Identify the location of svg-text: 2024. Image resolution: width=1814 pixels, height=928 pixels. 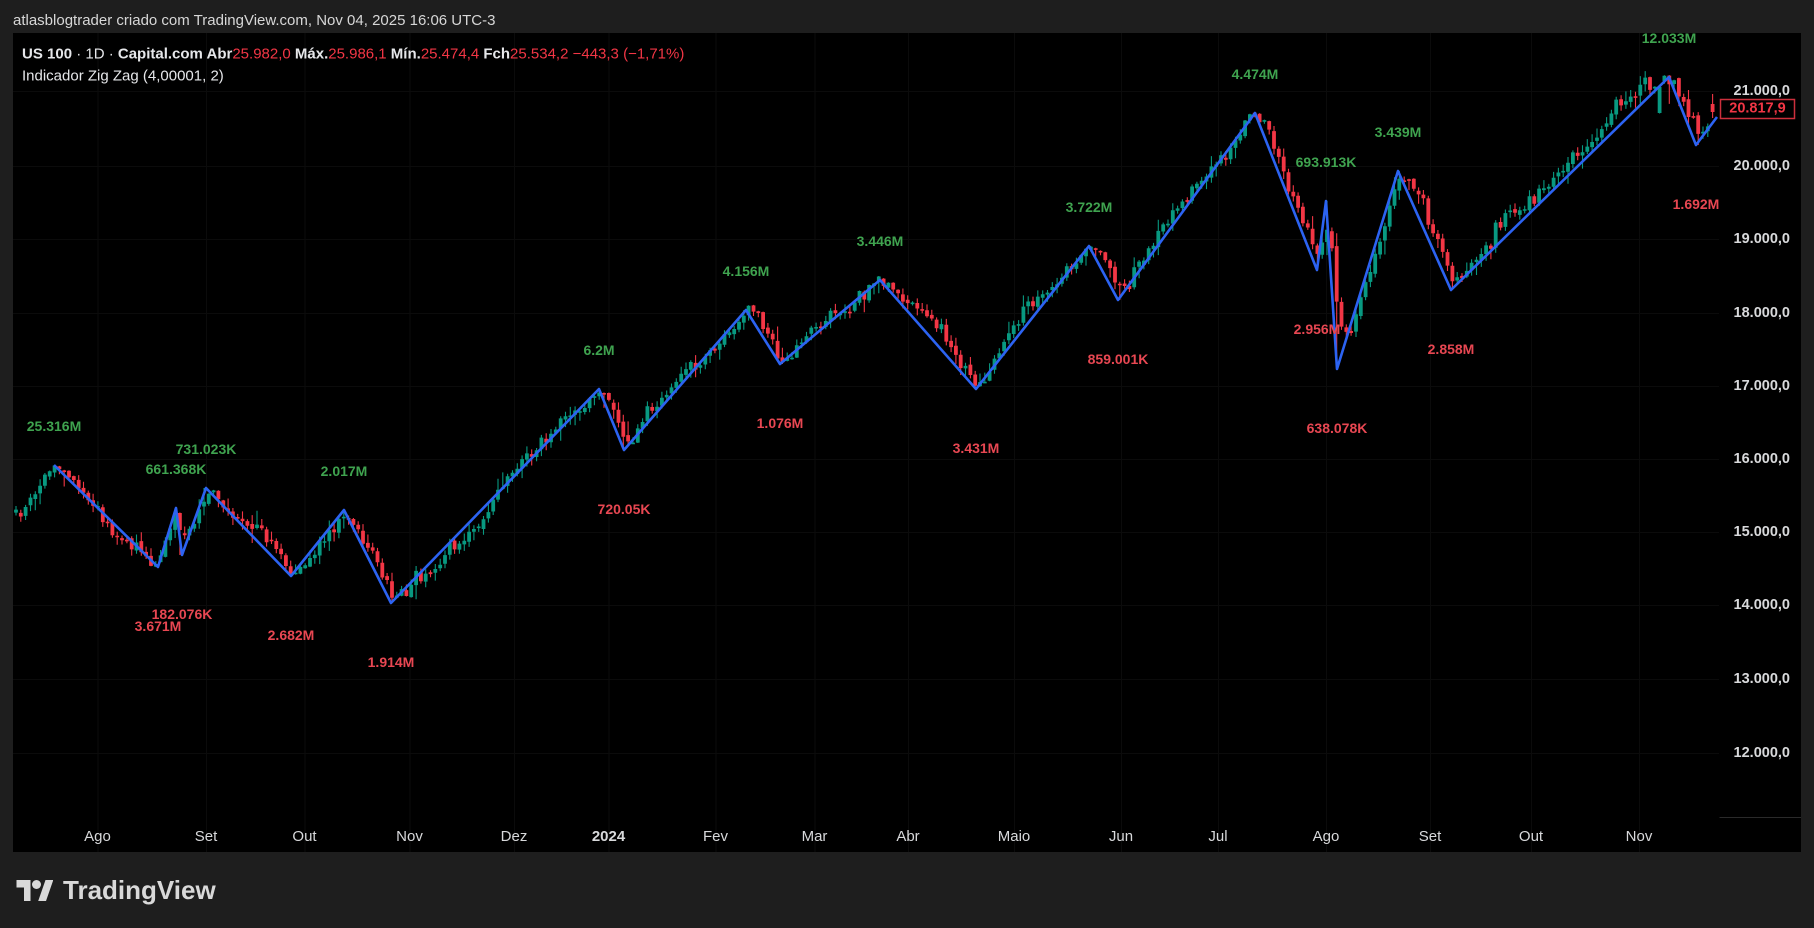
(609, 836).